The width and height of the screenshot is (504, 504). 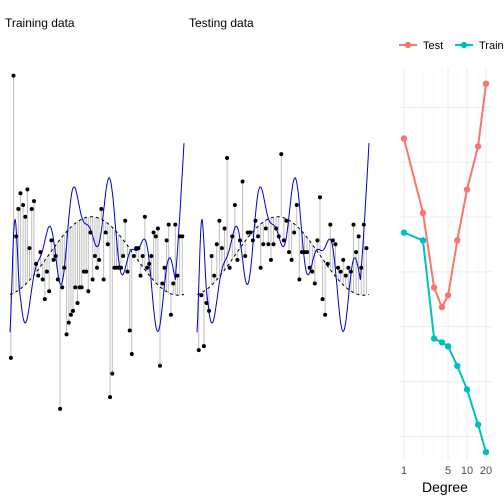 What do you see at coordinates (445, 487) in the screenshot?
I see `degree-axis-label: Degree` at bounding box center [445, 487].